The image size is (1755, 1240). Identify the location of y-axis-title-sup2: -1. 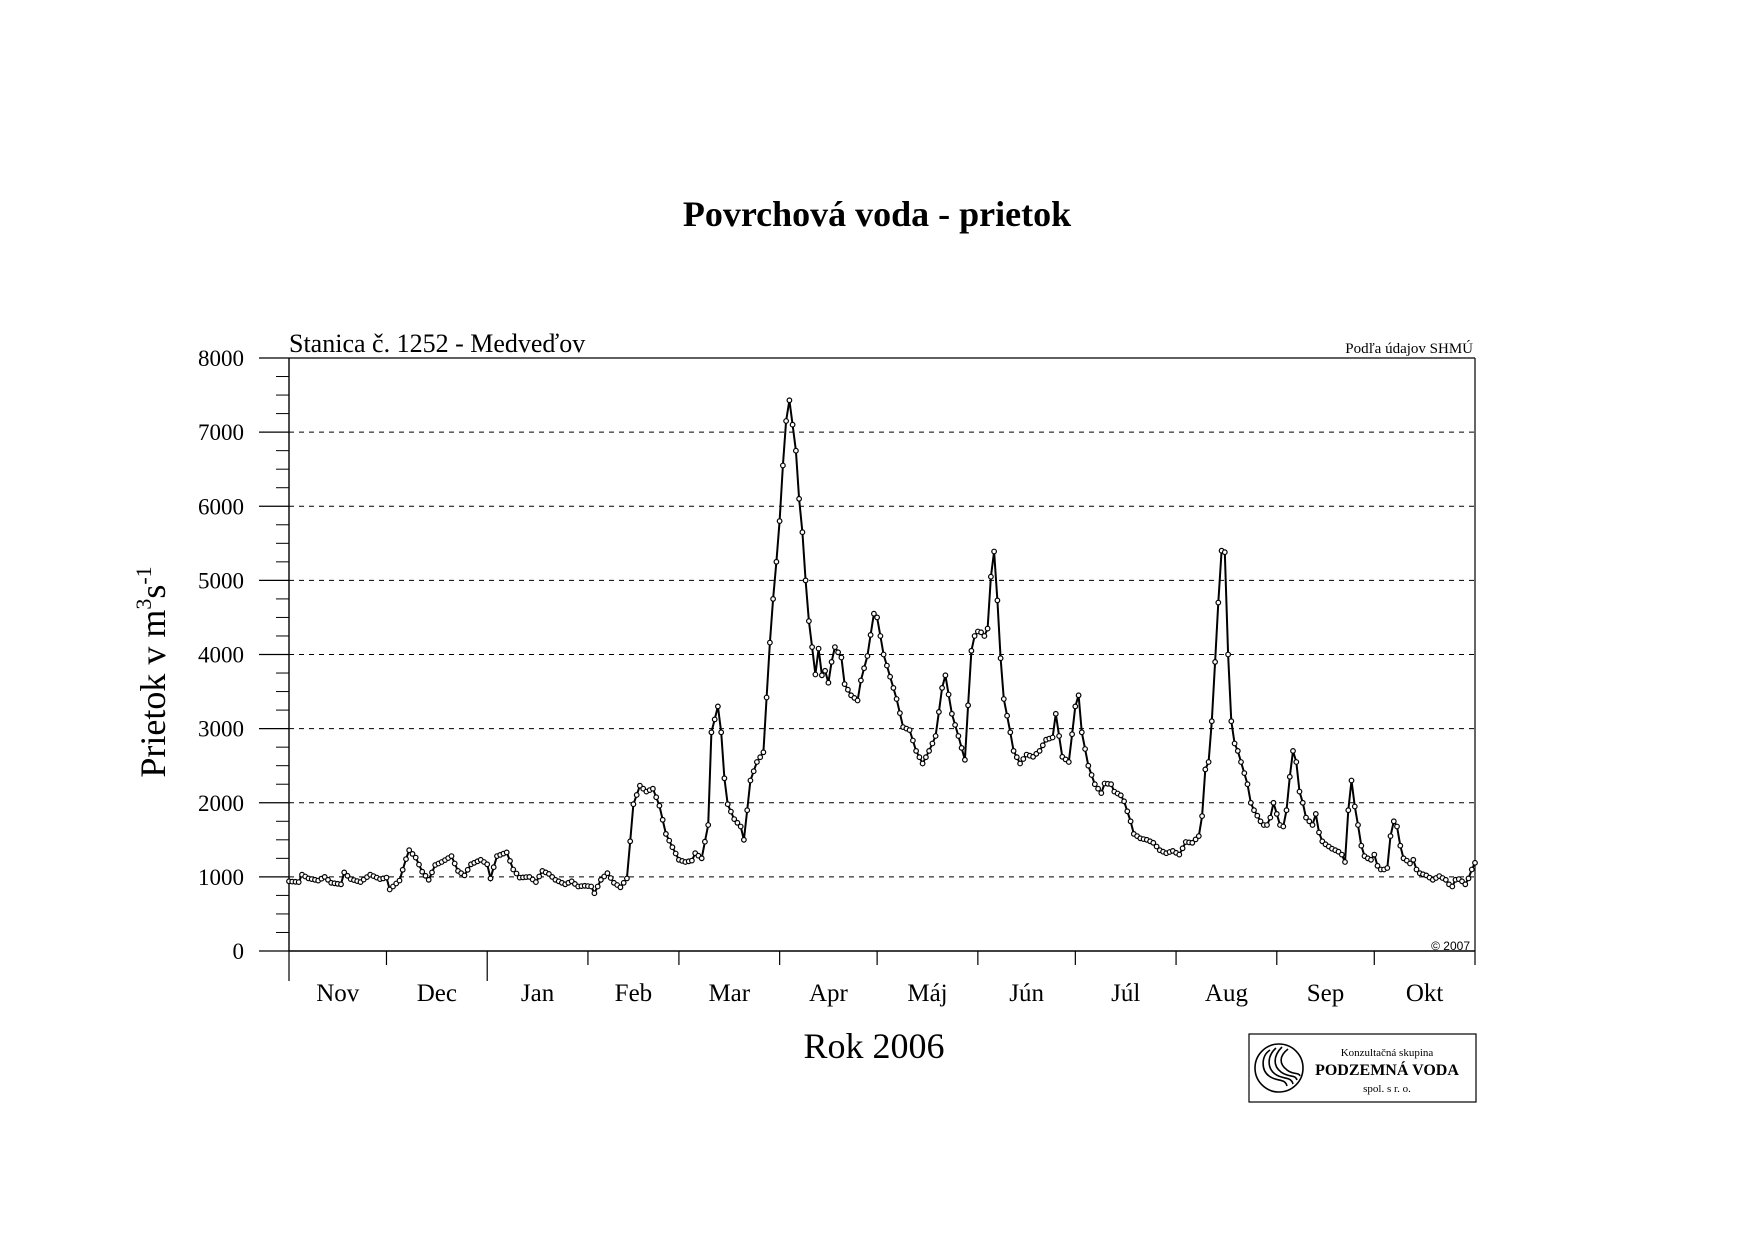
(143, 575).